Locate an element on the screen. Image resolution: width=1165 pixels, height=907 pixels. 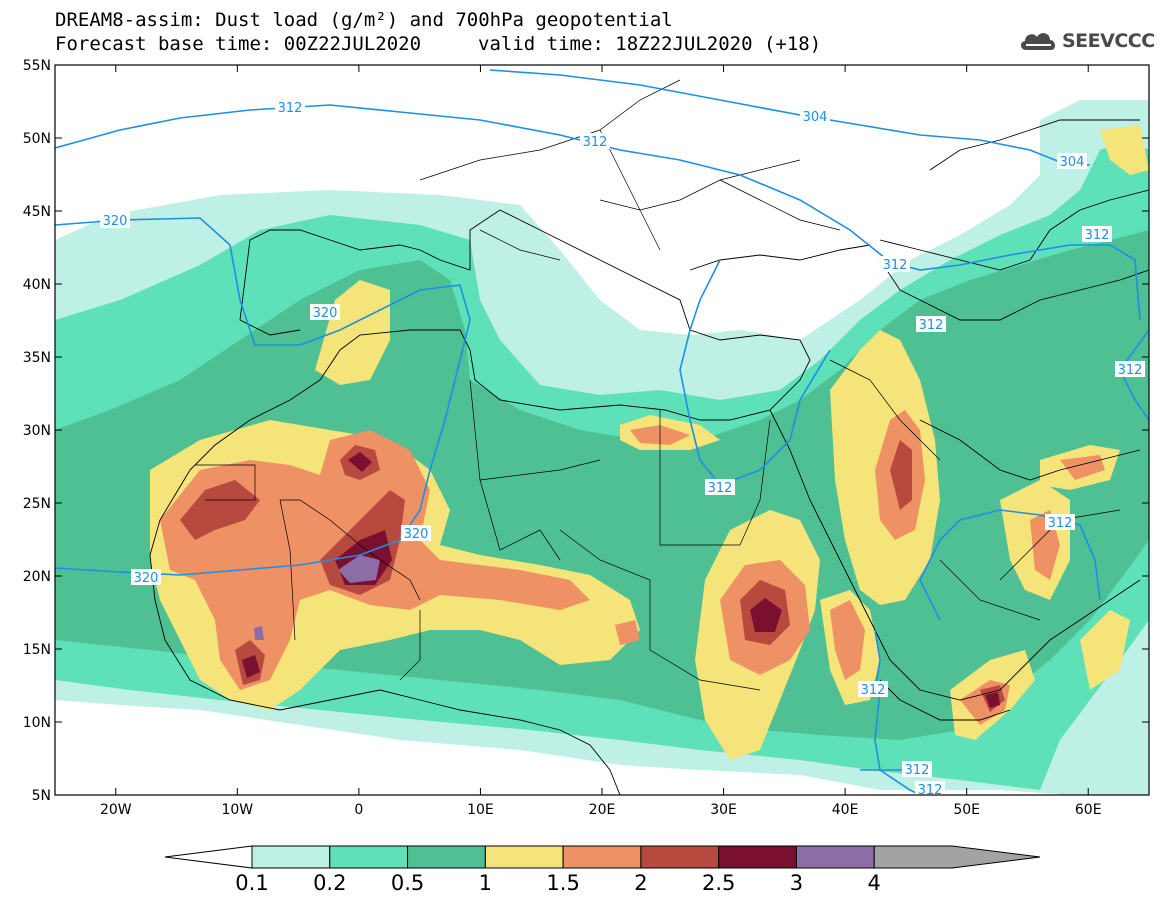
lon-tick-label: 10W is located at coordinates (237, 810).